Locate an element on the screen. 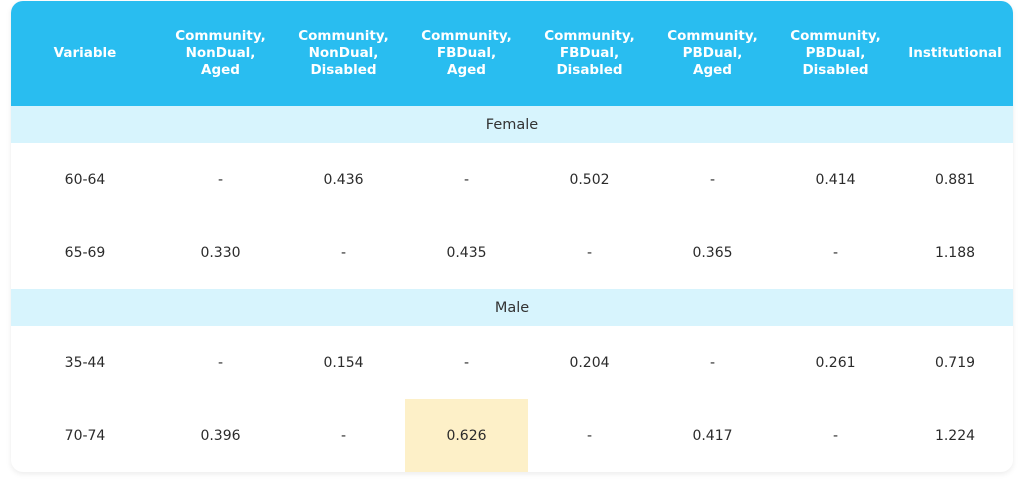 Image resolution: width=1024 pixels, height=494 pixels. table-cell: 0.881 is located at coordinates (955, 179).